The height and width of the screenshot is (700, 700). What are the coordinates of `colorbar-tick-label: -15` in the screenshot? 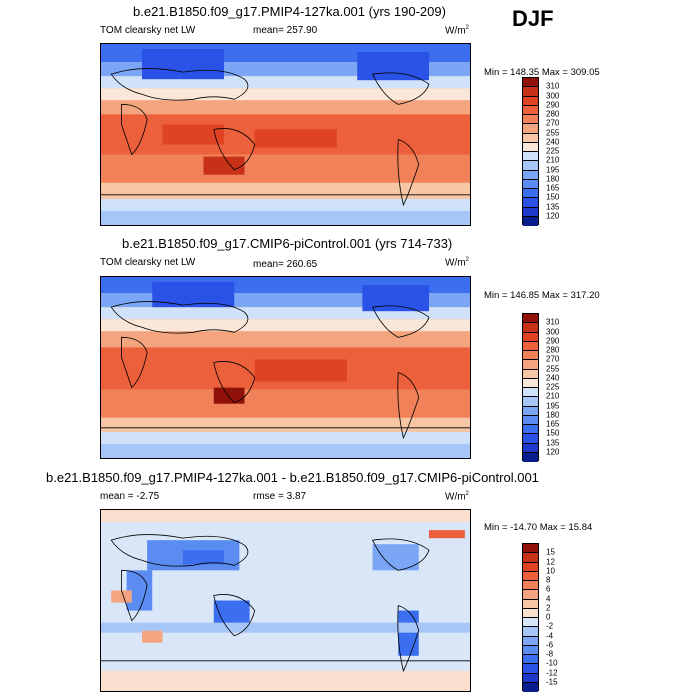 It's located at (552, 682).